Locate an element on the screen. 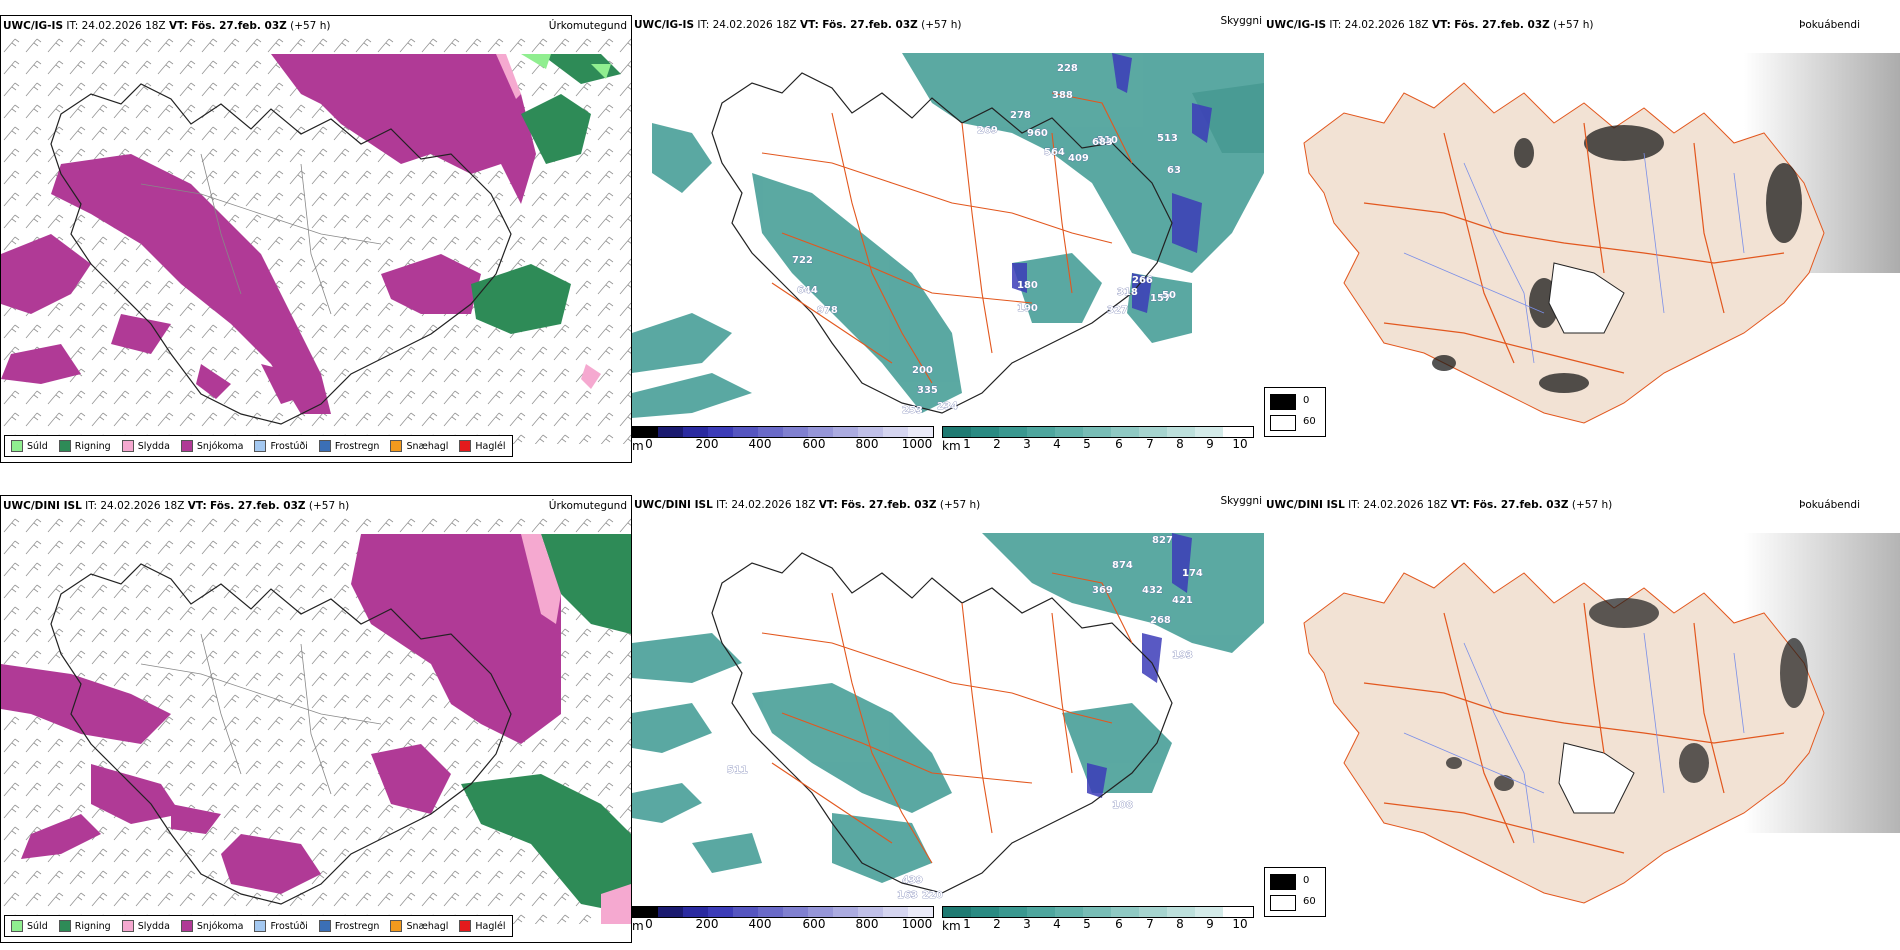 The height and width of the screenshot is (950, 1900). tick-label: 1 is located at coordinates (967, 924).